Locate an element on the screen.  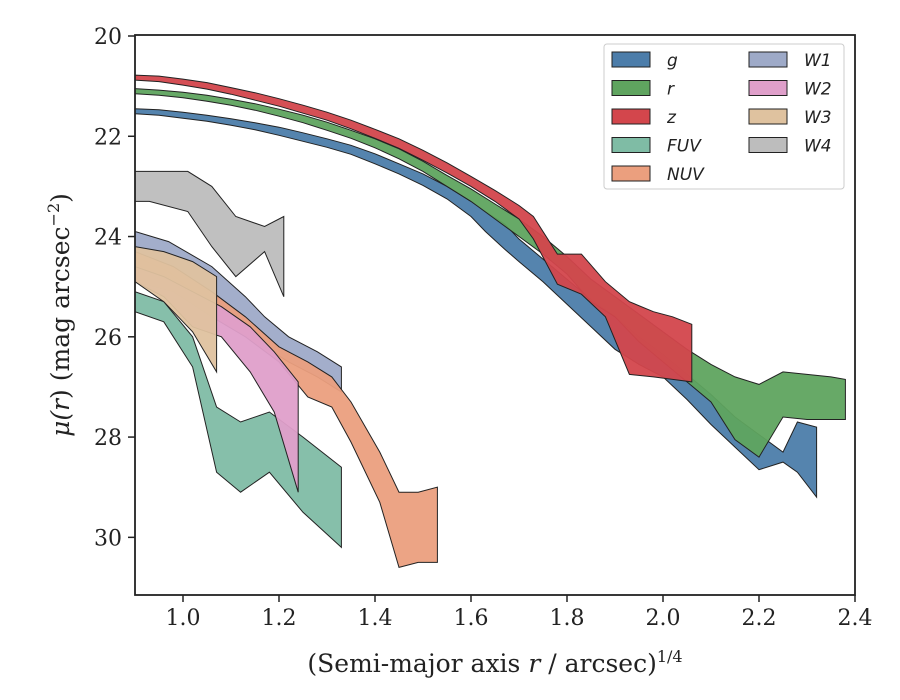
x-tick-label: 2.0 is located at coordinates (663, 618).